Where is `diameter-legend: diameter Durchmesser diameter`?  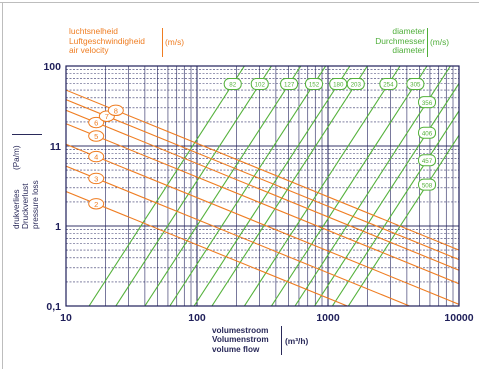
diameter-legend: diameter Durchmesser diameter is located at coordinates (397, 41).